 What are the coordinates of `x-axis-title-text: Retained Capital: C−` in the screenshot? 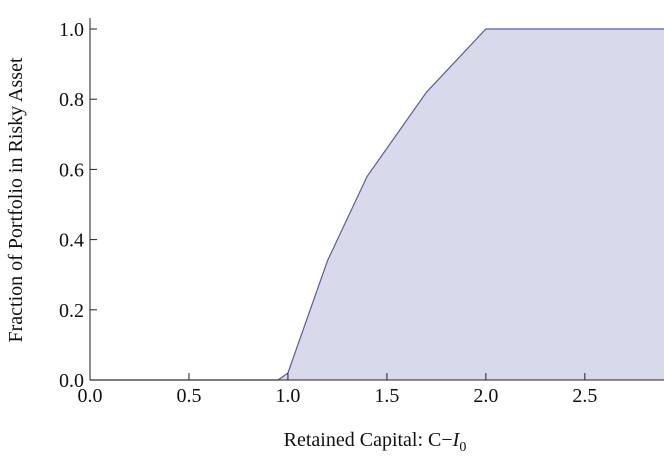 It's located at (368, 440).